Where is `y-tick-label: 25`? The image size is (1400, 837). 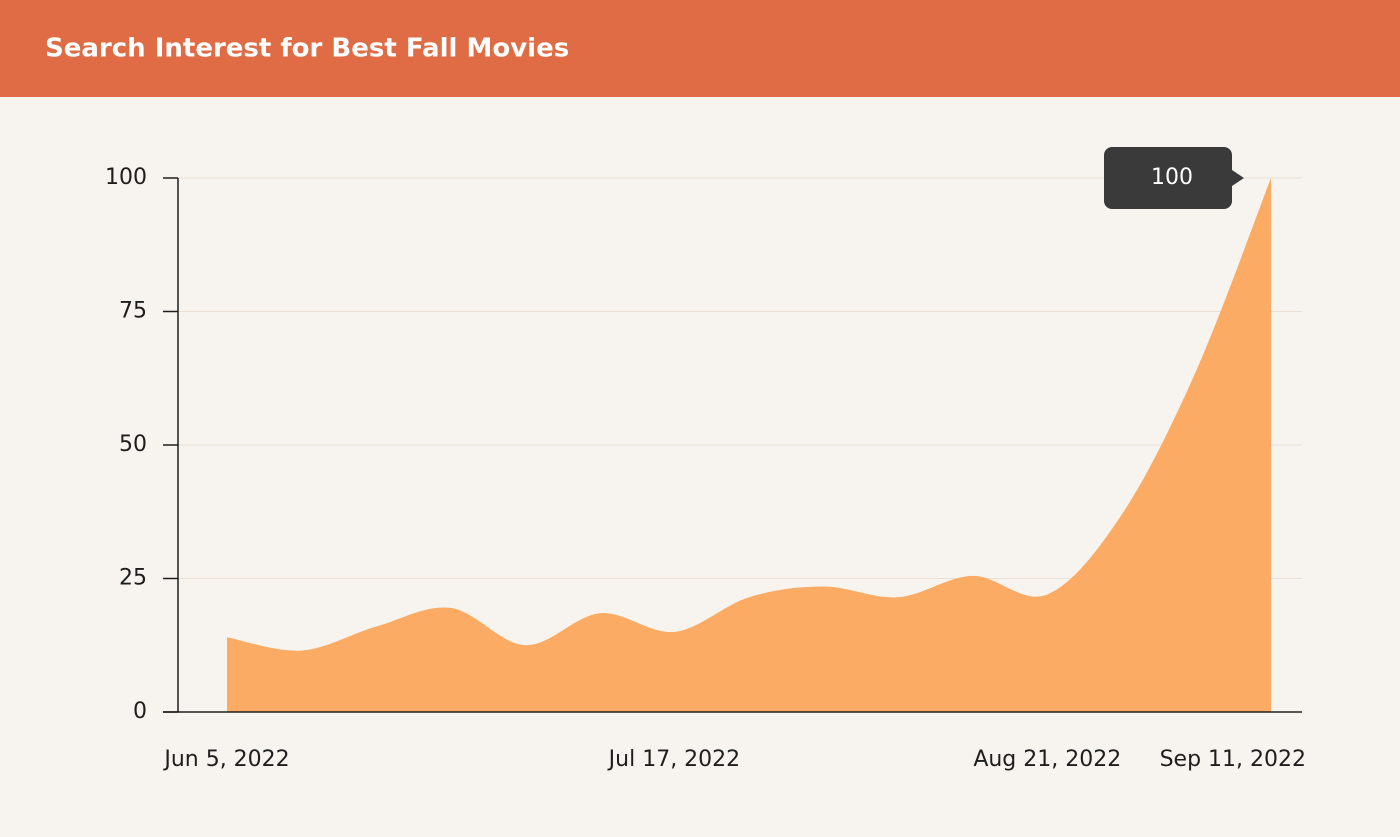
y-tick-label: 25 is located at coordinates (133, 578).